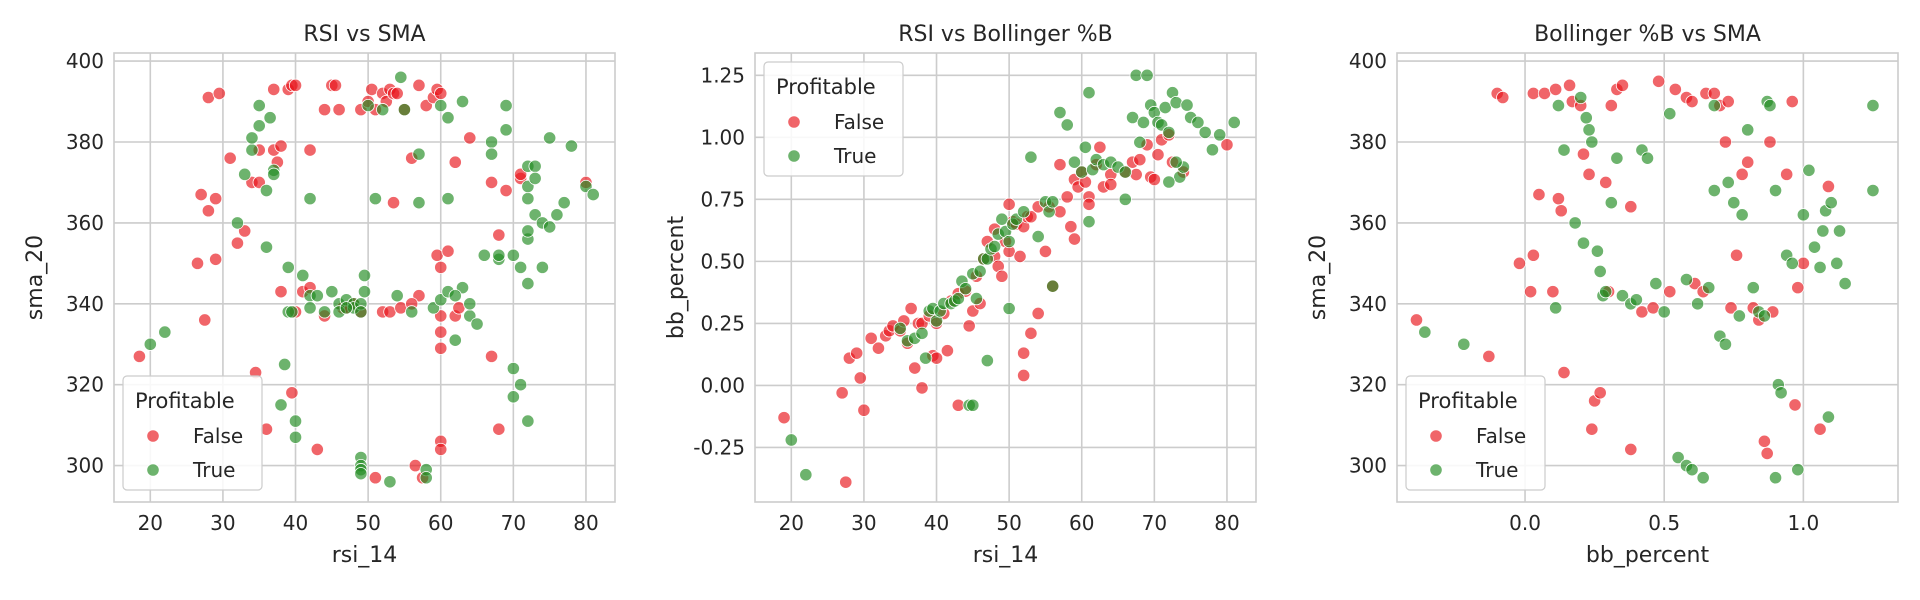 This screenshot has height=600, width=1920. I want to click on x-tick-label: 0.0, so click(1525, 523).